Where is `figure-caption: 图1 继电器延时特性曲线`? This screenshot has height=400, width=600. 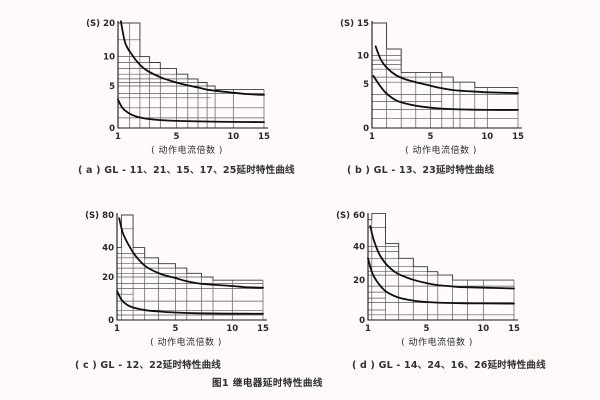 figure-caption: 图1 继电器延时特性曲线 is located at coordinates (267, 383).